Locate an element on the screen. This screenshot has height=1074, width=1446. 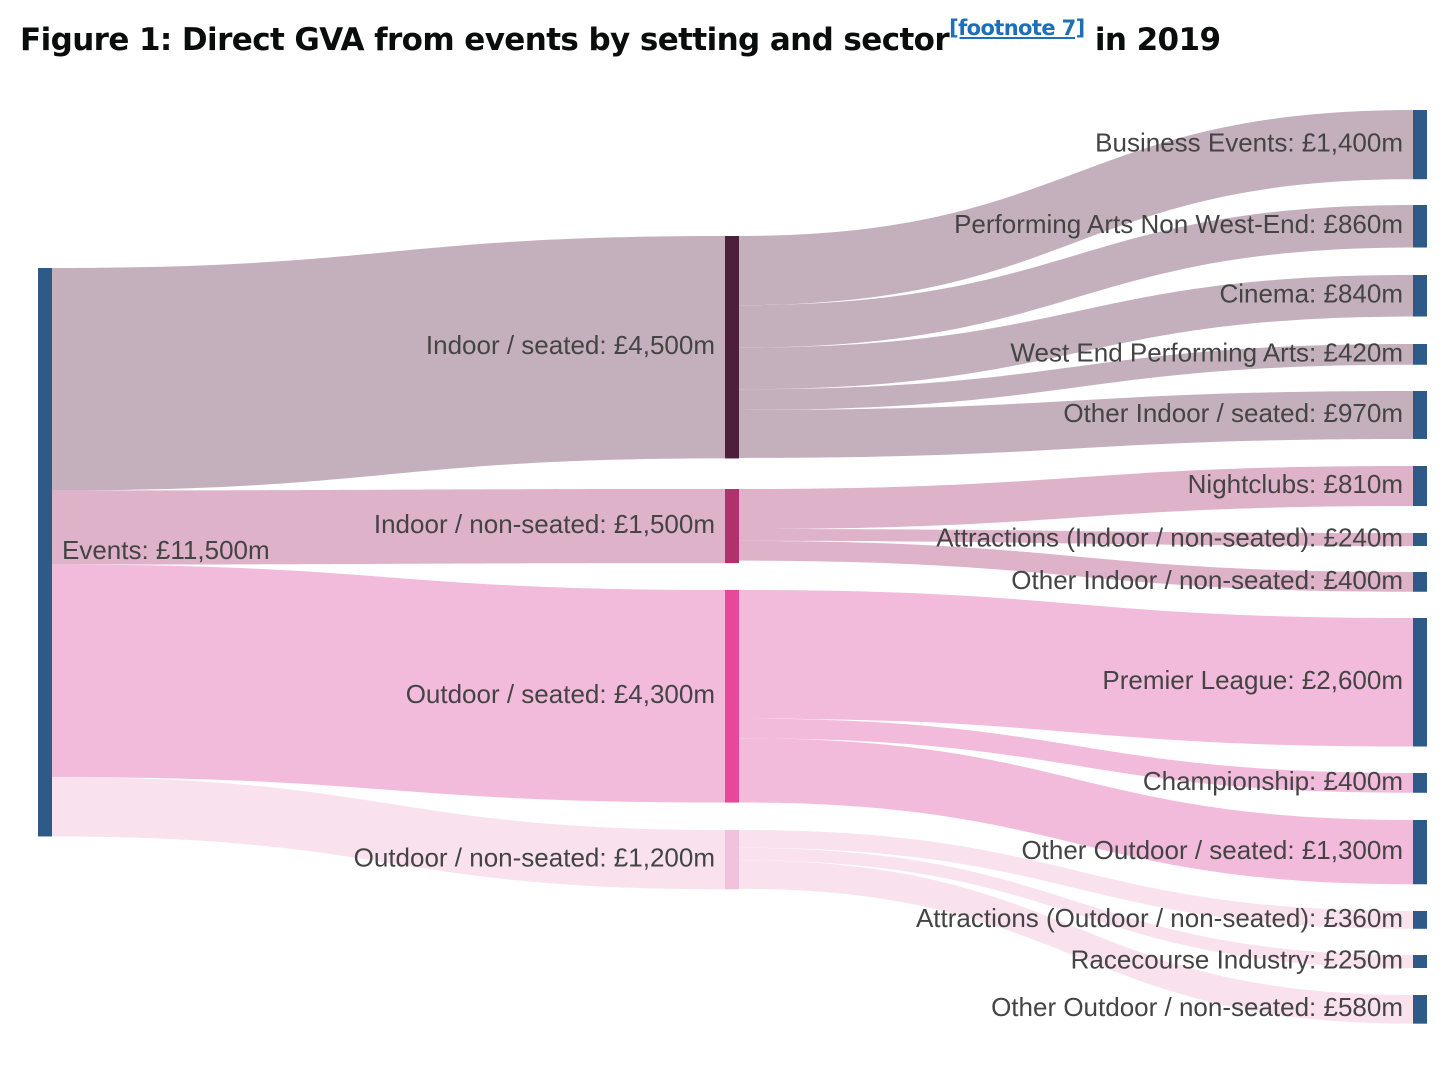
node-outdoor_non_seated is located at coordinates (732, 860).